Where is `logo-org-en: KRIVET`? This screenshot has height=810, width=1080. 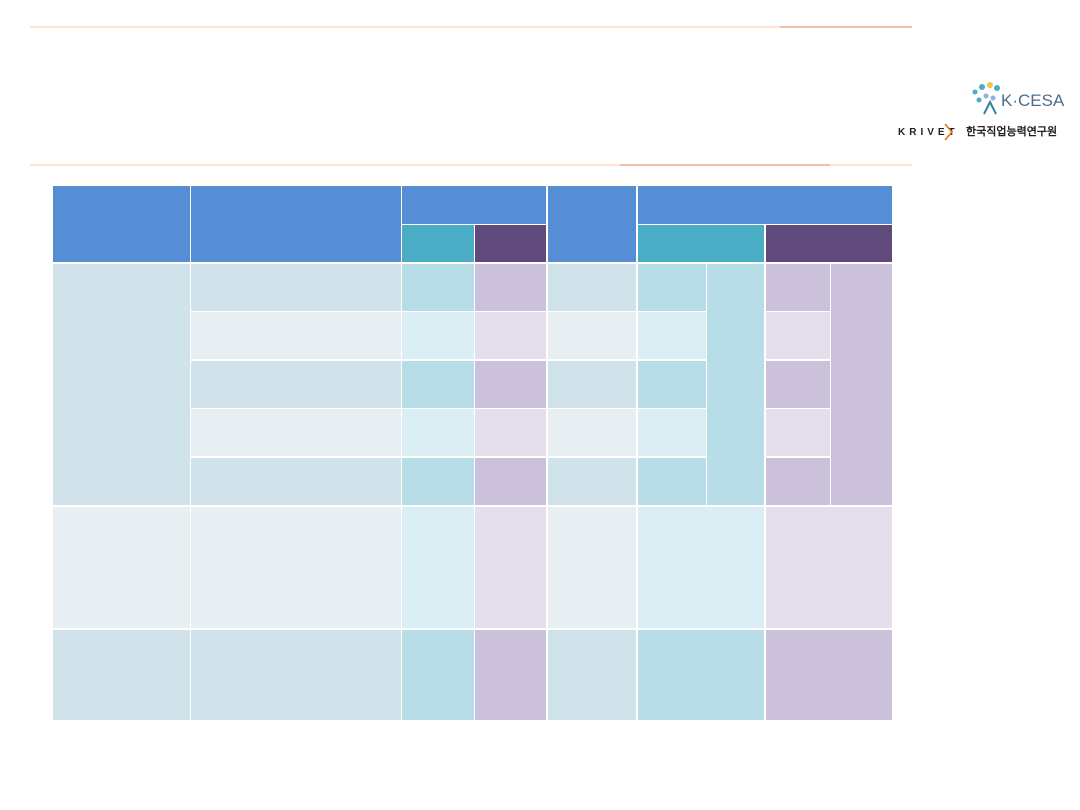
logo-org-en: KRIVET is located at coordinates (928, 132).